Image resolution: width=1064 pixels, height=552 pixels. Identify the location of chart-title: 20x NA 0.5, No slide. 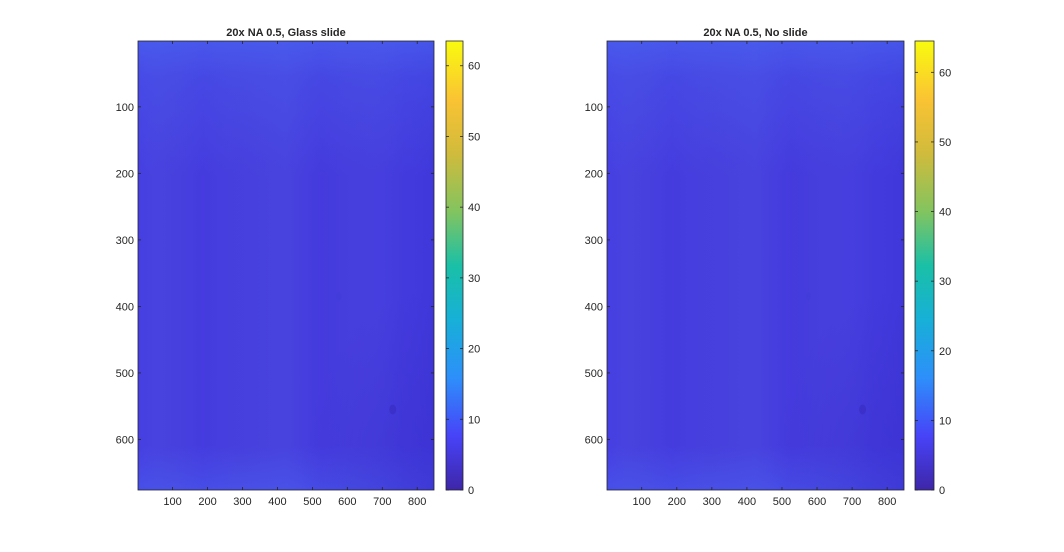
(755, 33).